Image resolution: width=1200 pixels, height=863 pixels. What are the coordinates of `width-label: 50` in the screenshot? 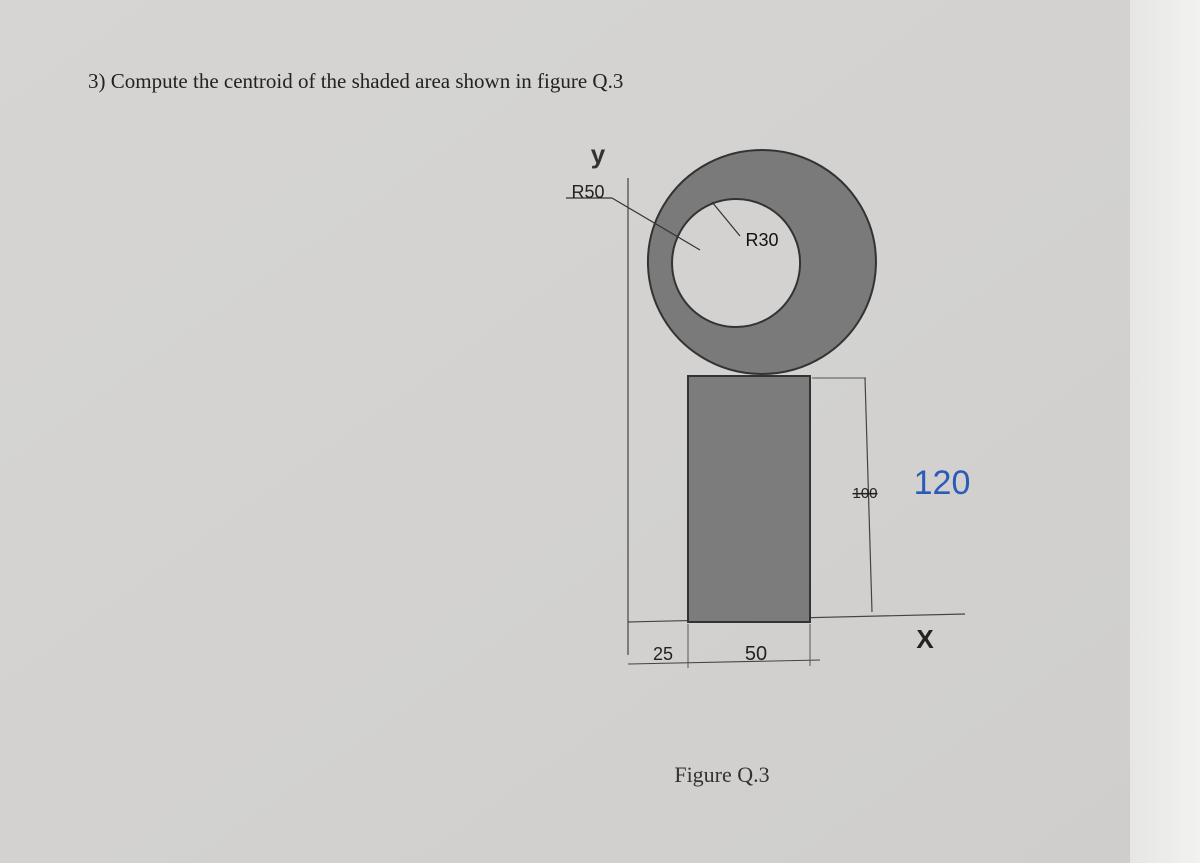 It's located at (756, 654).